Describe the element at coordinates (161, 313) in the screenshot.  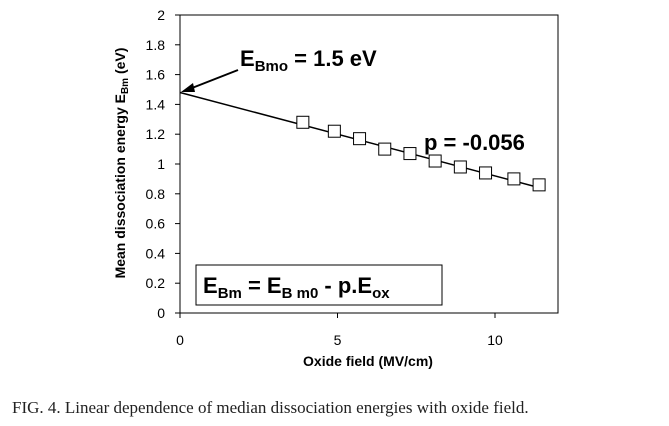
I see `y-tick-label: 0` at that location.